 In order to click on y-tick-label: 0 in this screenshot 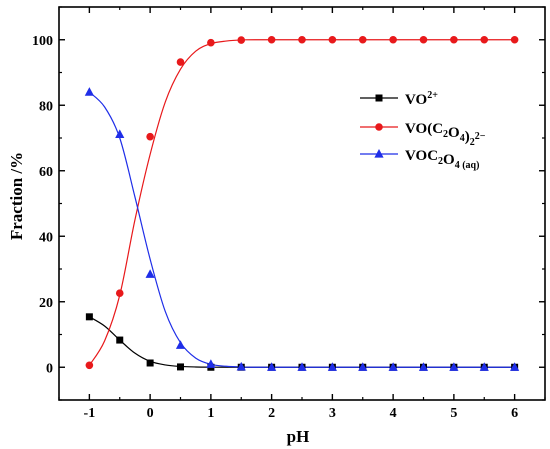, I will do `click(49, 368)`.